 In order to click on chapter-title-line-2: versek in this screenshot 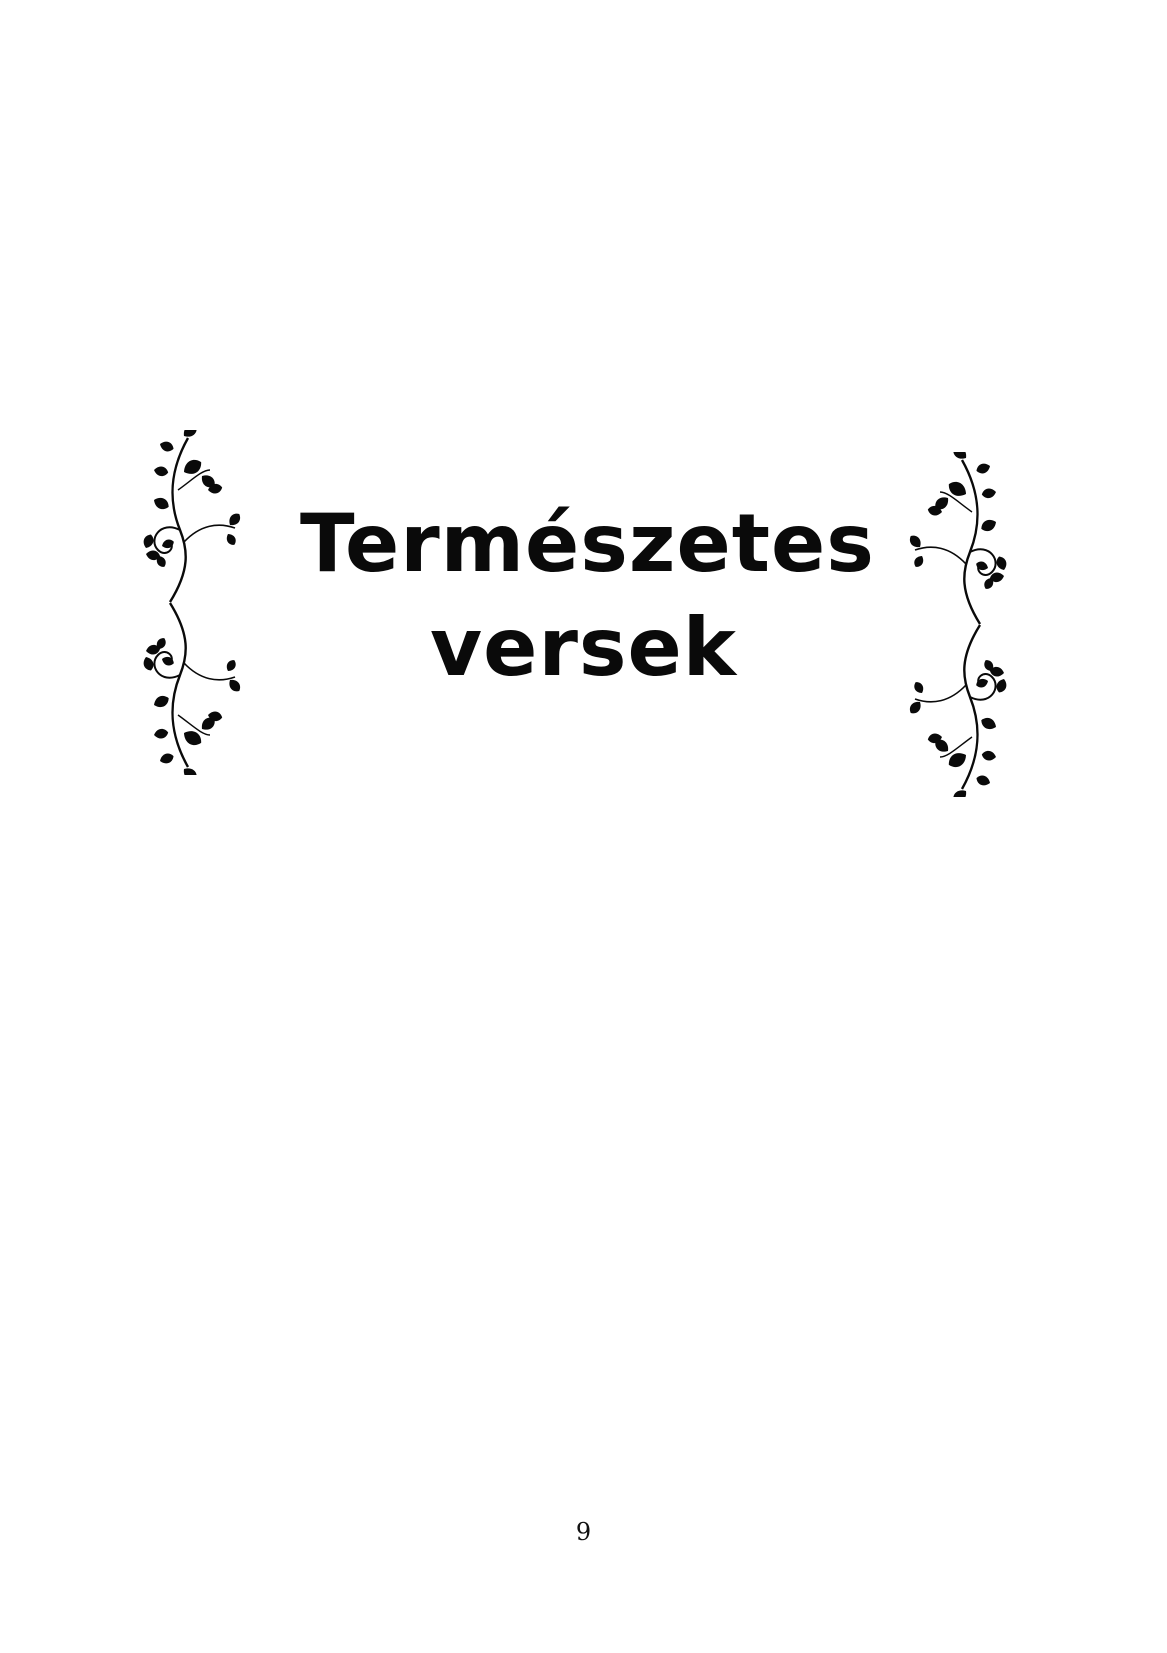, I will do `click(583, 647)`.